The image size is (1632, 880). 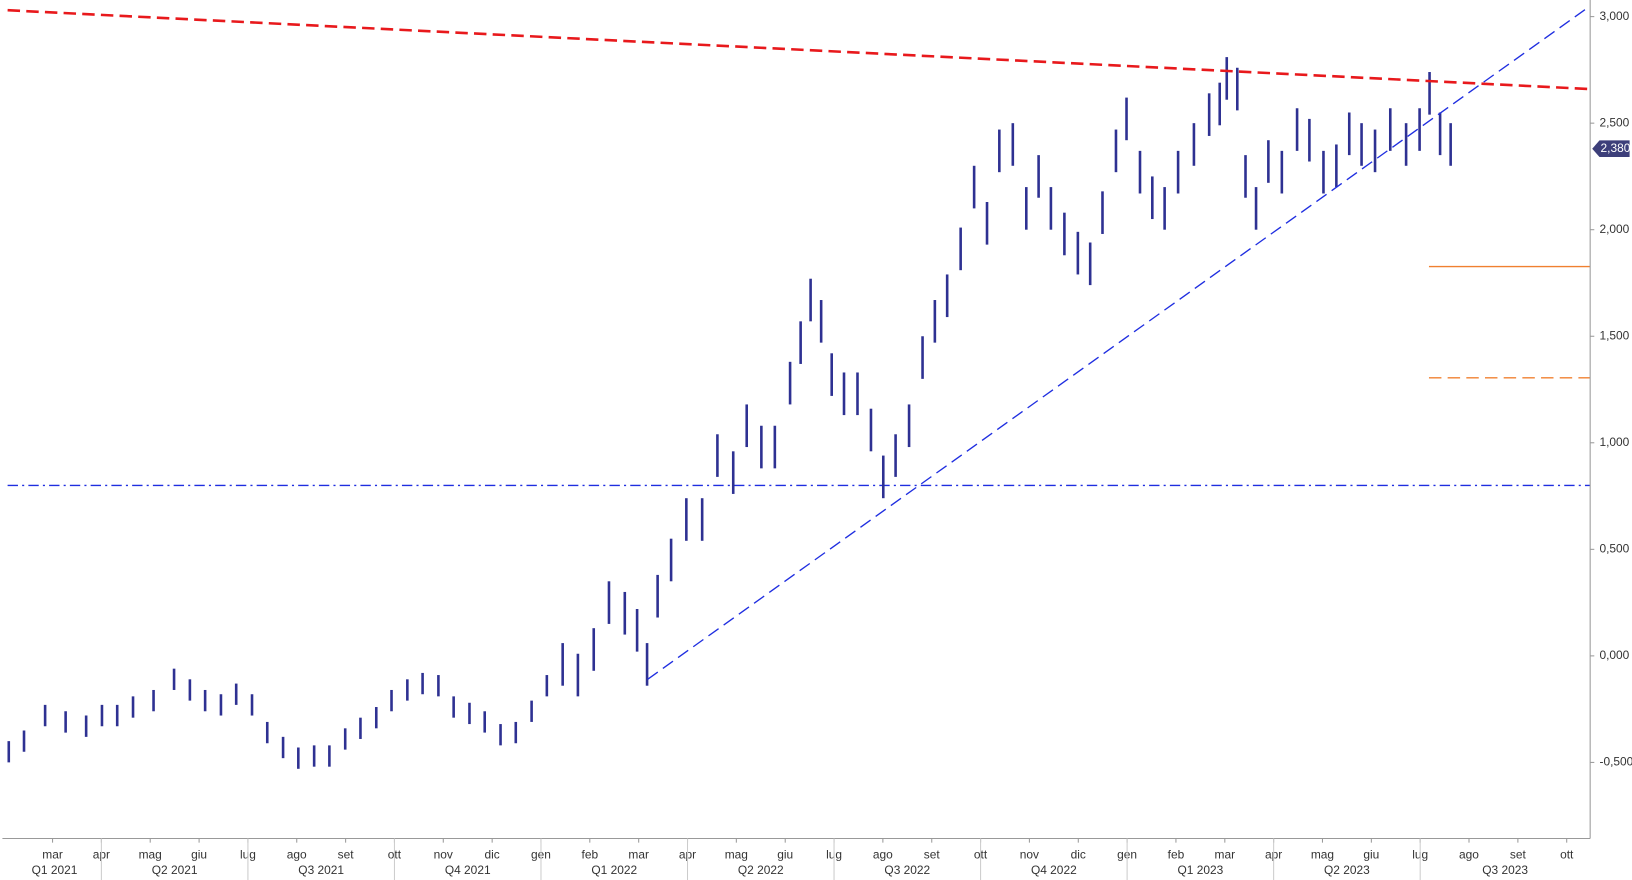 I want to click on last-price-tag, so click(x=1611, y=149).